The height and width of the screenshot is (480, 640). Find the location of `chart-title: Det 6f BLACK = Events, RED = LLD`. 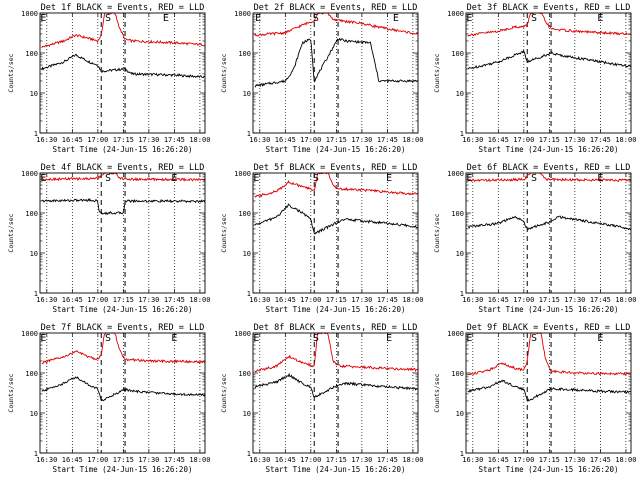

chart-title: Det 6f BLACK = Events, RED = LLD is located at coordinates (549, 168).